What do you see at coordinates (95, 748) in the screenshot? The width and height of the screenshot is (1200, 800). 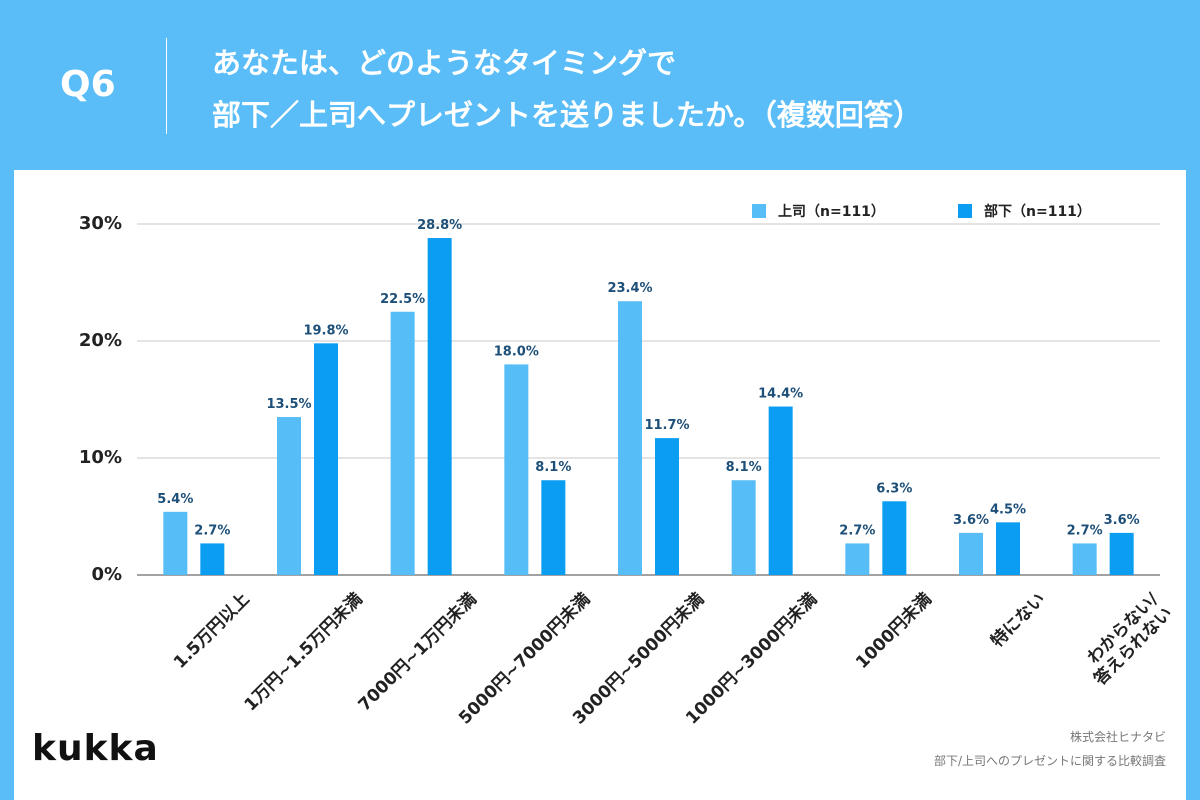 I see `logo: kukka` at bounding box center [95, 748].